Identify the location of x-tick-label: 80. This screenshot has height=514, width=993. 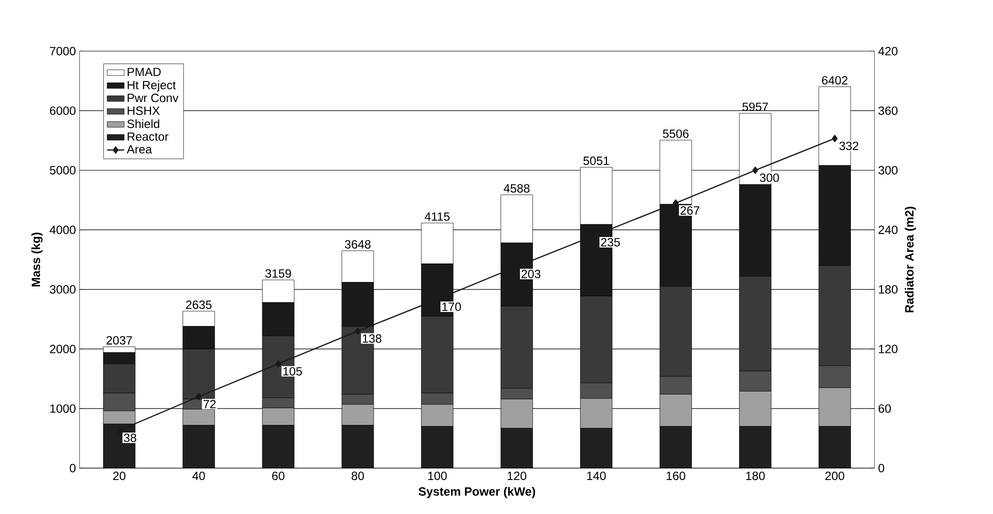
(358, 476).